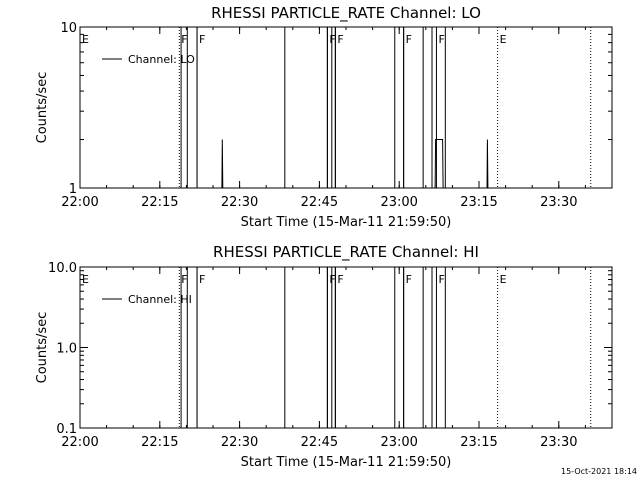 This screenshot has height=480, width=640. I want to click on chart-0-legend-label-0: Channel: LO, so click(161, 59).